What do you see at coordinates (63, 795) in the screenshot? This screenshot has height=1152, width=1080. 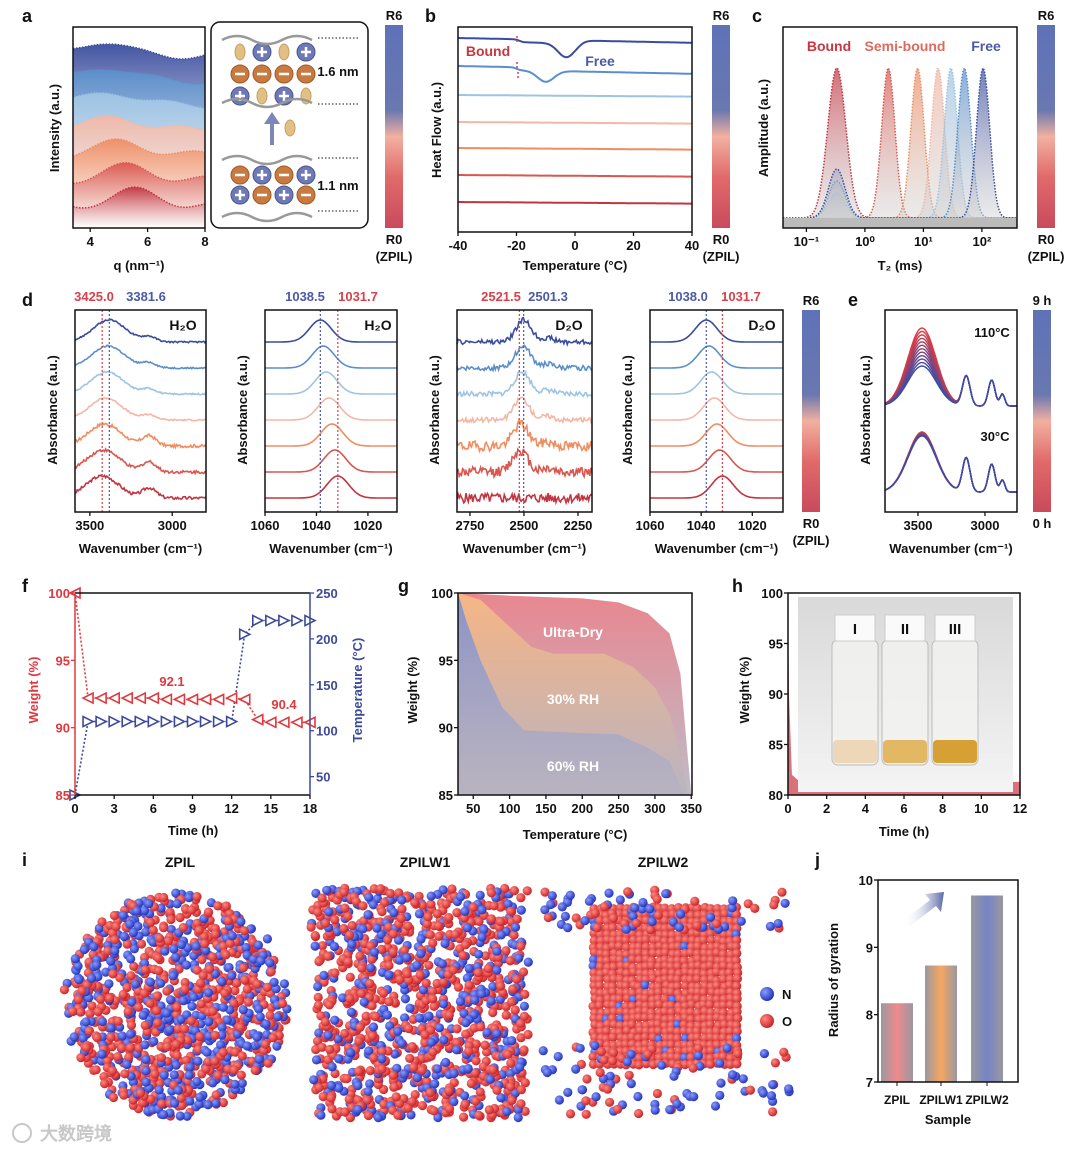 I see `y-tick-label: 85` at bounding box center [63, 795].